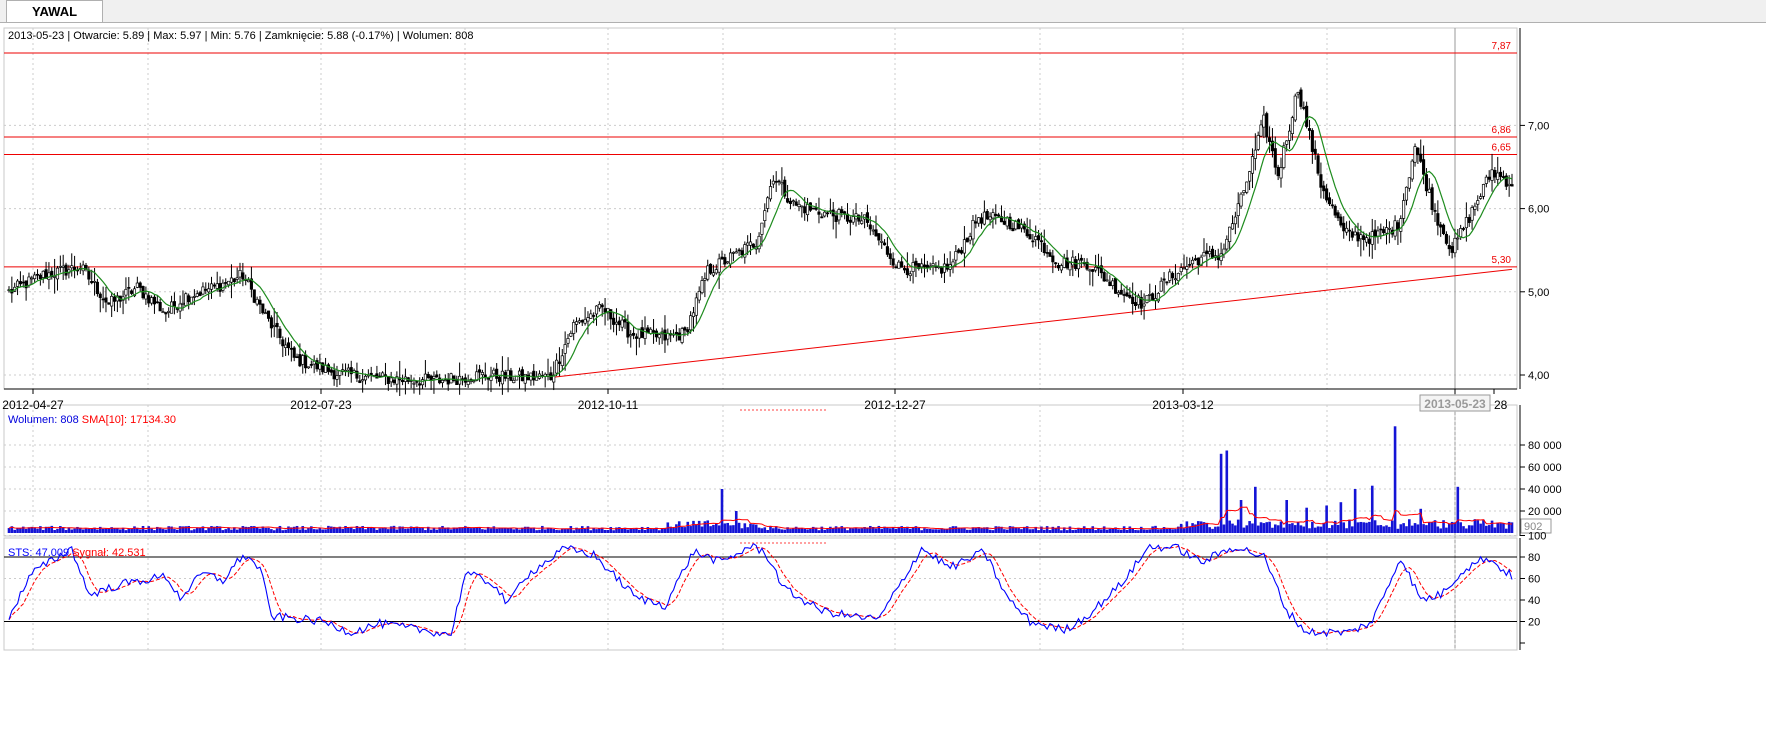 This screenshot has height=734, width=1766. What do you see at coordinates (92, 420) in the screenshot?
I see `volume-legend: Wolumen: 808 SMA[10]: 17134.30` at bounding box center [92, 420].